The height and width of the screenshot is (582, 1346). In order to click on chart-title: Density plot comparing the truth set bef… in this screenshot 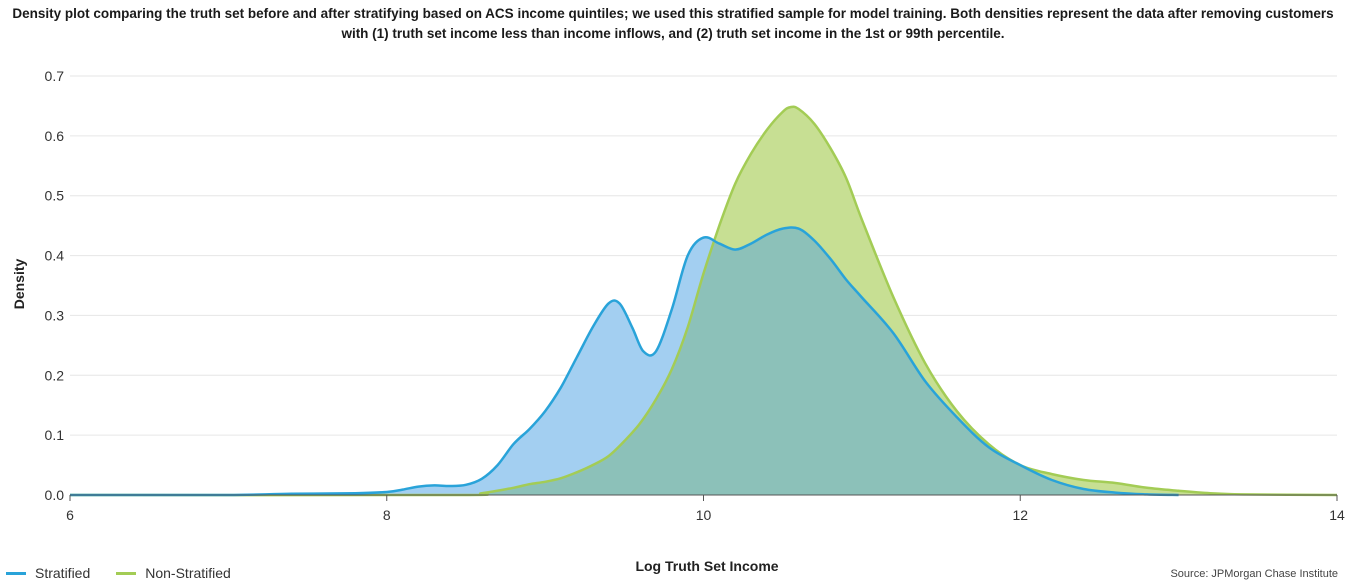, I will do `click(673, 23)`.